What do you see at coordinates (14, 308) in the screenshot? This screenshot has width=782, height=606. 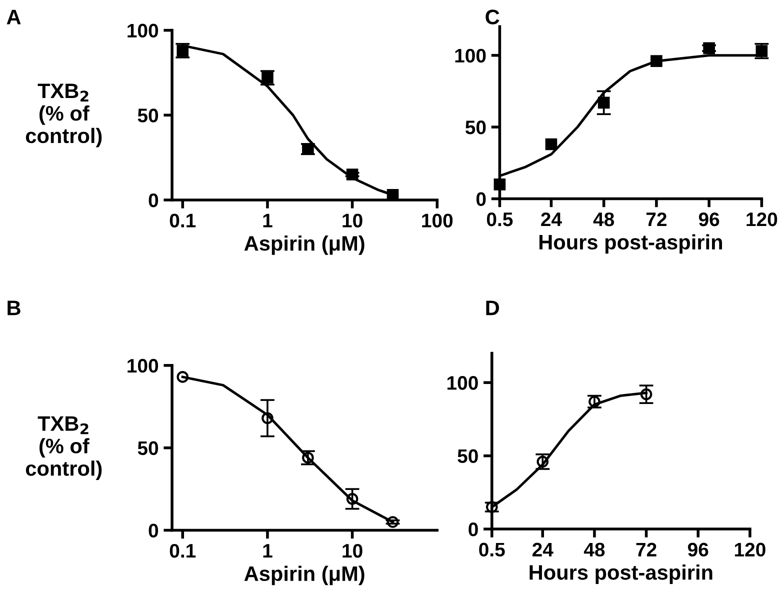 I see `chart-title: B` at bounding box center [14, 308].